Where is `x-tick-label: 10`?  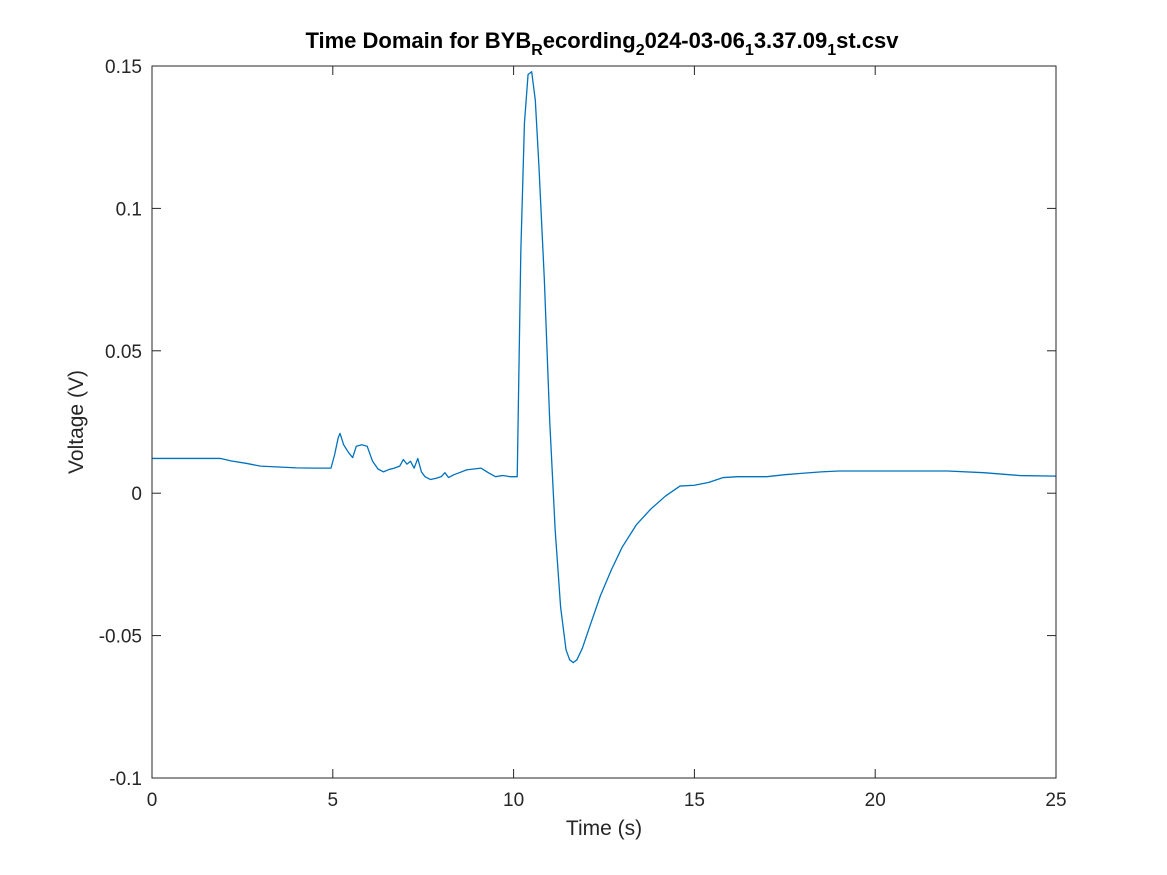 x-tick-label: 10 is located at coordinates (513, 800).